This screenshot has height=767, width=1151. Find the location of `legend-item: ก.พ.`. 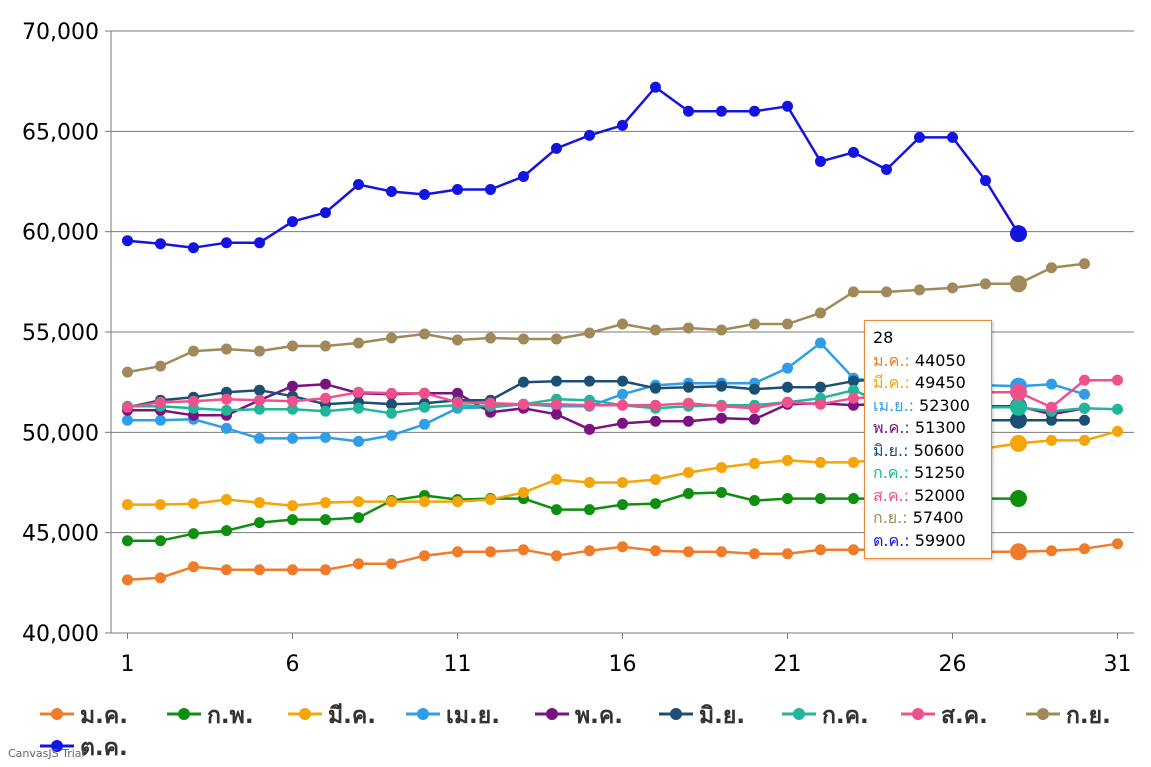

legend-item: ก.พ. is located at coordinates (210, 716).